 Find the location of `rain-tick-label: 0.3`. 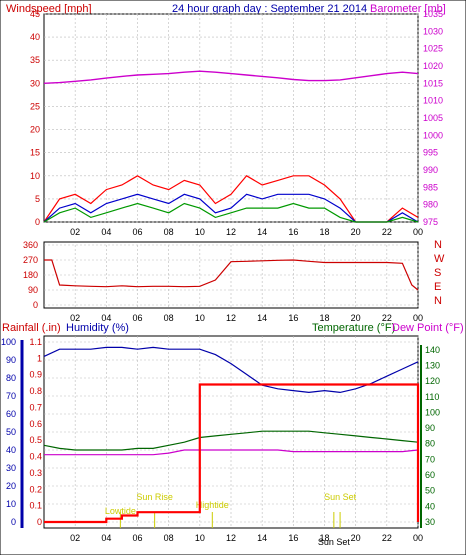

rain-tick-label: 0.3 is located at coordinates (35, 473).